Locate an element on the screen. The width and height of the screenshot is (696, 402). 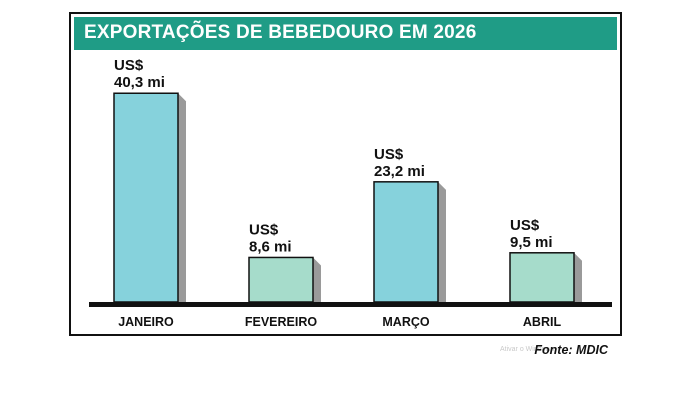
bar-value-label: 23,2 mi is located at coordinates (399, 171).